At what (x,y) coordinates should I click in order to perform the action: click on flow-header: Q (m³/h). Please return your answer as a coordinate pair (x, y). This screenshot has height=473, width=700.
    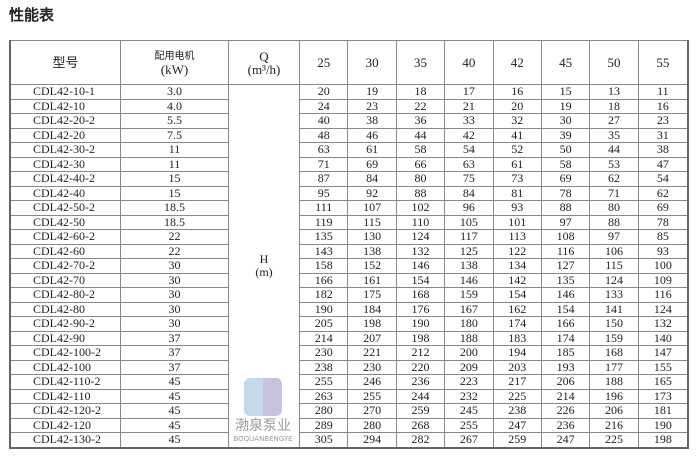
    Looking at the image, I should click on (264, 62).